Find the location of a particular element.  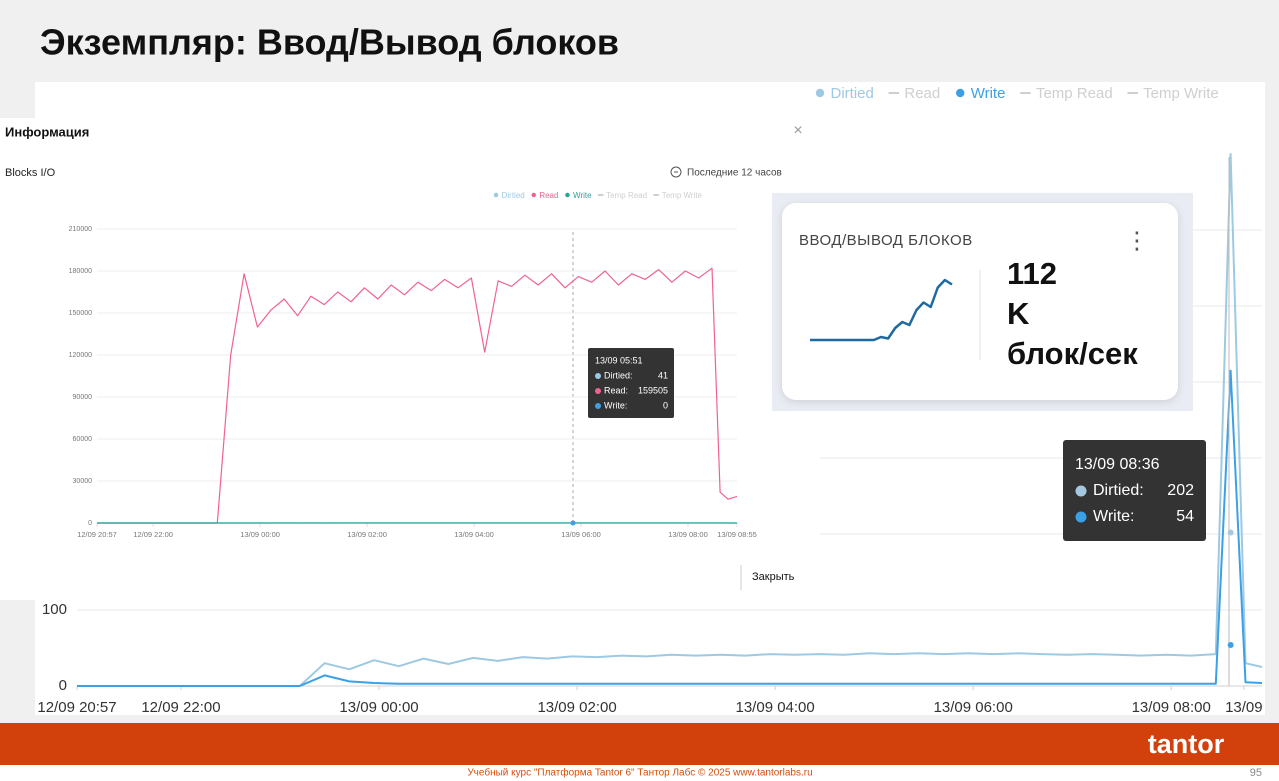

widget: ВВОД/ВЫВОД БЛОКОВ ⋮ 112 K блок/сек is located at coordinates (982, 302).